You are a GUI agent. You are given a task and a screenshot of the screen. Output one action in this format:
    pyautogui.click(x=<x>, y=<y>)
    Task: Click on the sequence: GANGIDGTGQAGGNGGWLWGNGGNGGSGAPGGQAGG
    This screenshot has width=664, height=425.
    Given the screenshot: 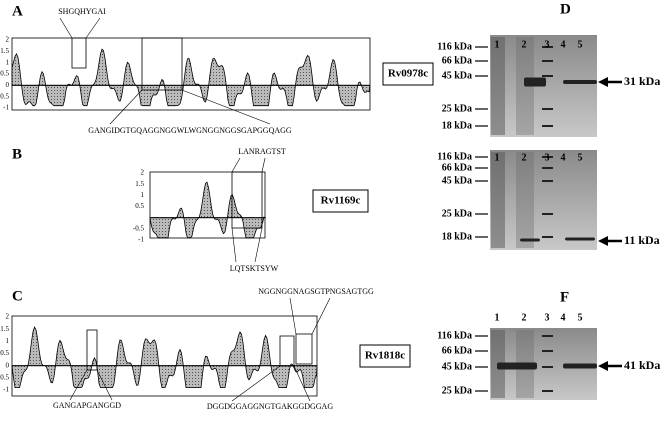 What is the action you would take?
    pyautogui.click(x=190, y=130)
    